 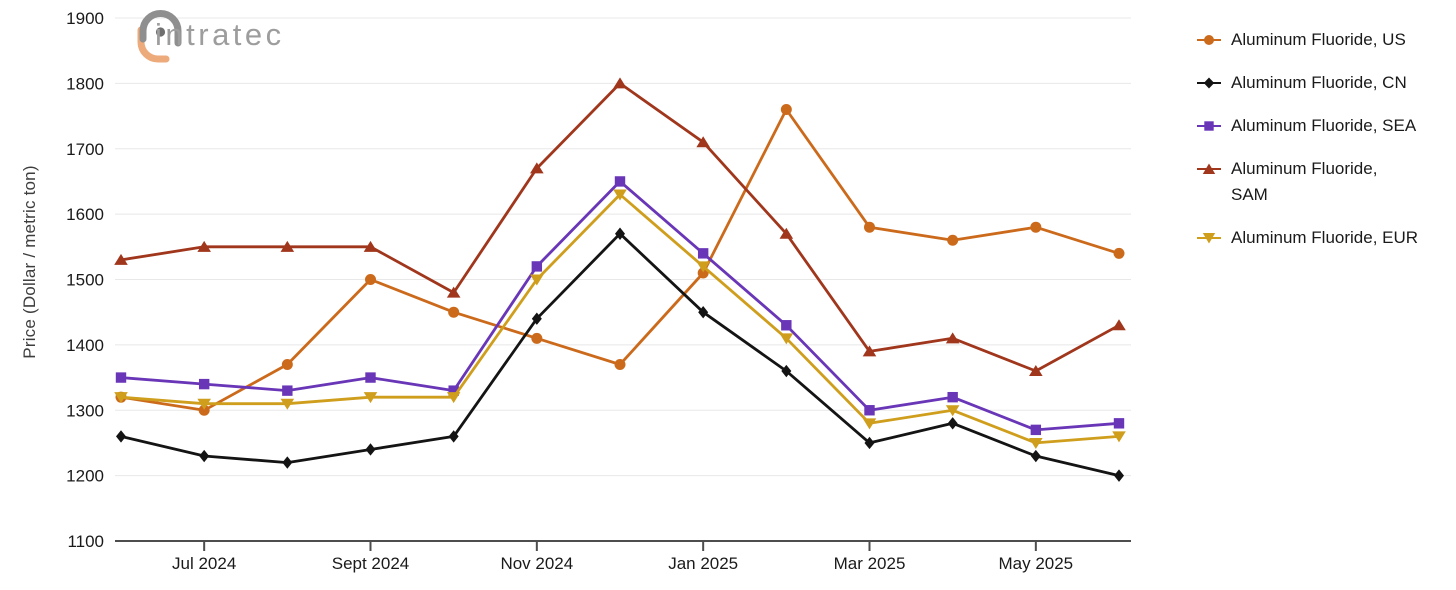 I want to click on x-tick-label: Nov 2024, so click(x=536, y=563).